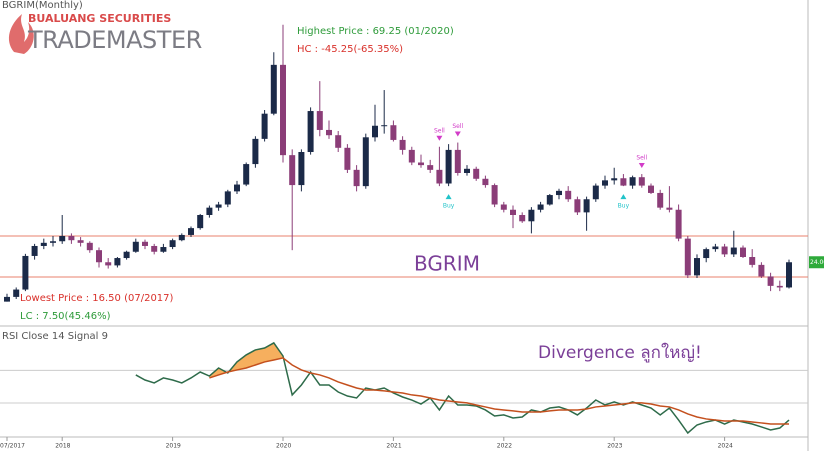 This screenshot has height=451, width=824. What do you see at coordinates (457, 126) in the screenshot?
I see `signal-label: Sell` at bounding box center [457, 126].